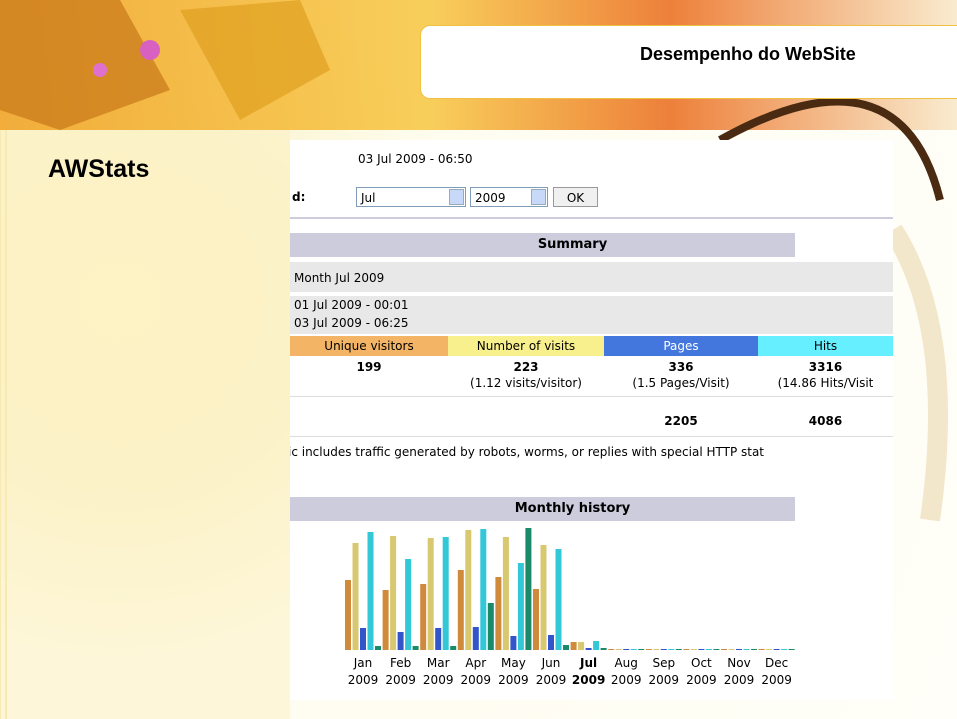 This screenshot has height=719, width=957. Describe the element at coordinates (588, 663) in the screenshot. I see `month-label: Jul` at that location.